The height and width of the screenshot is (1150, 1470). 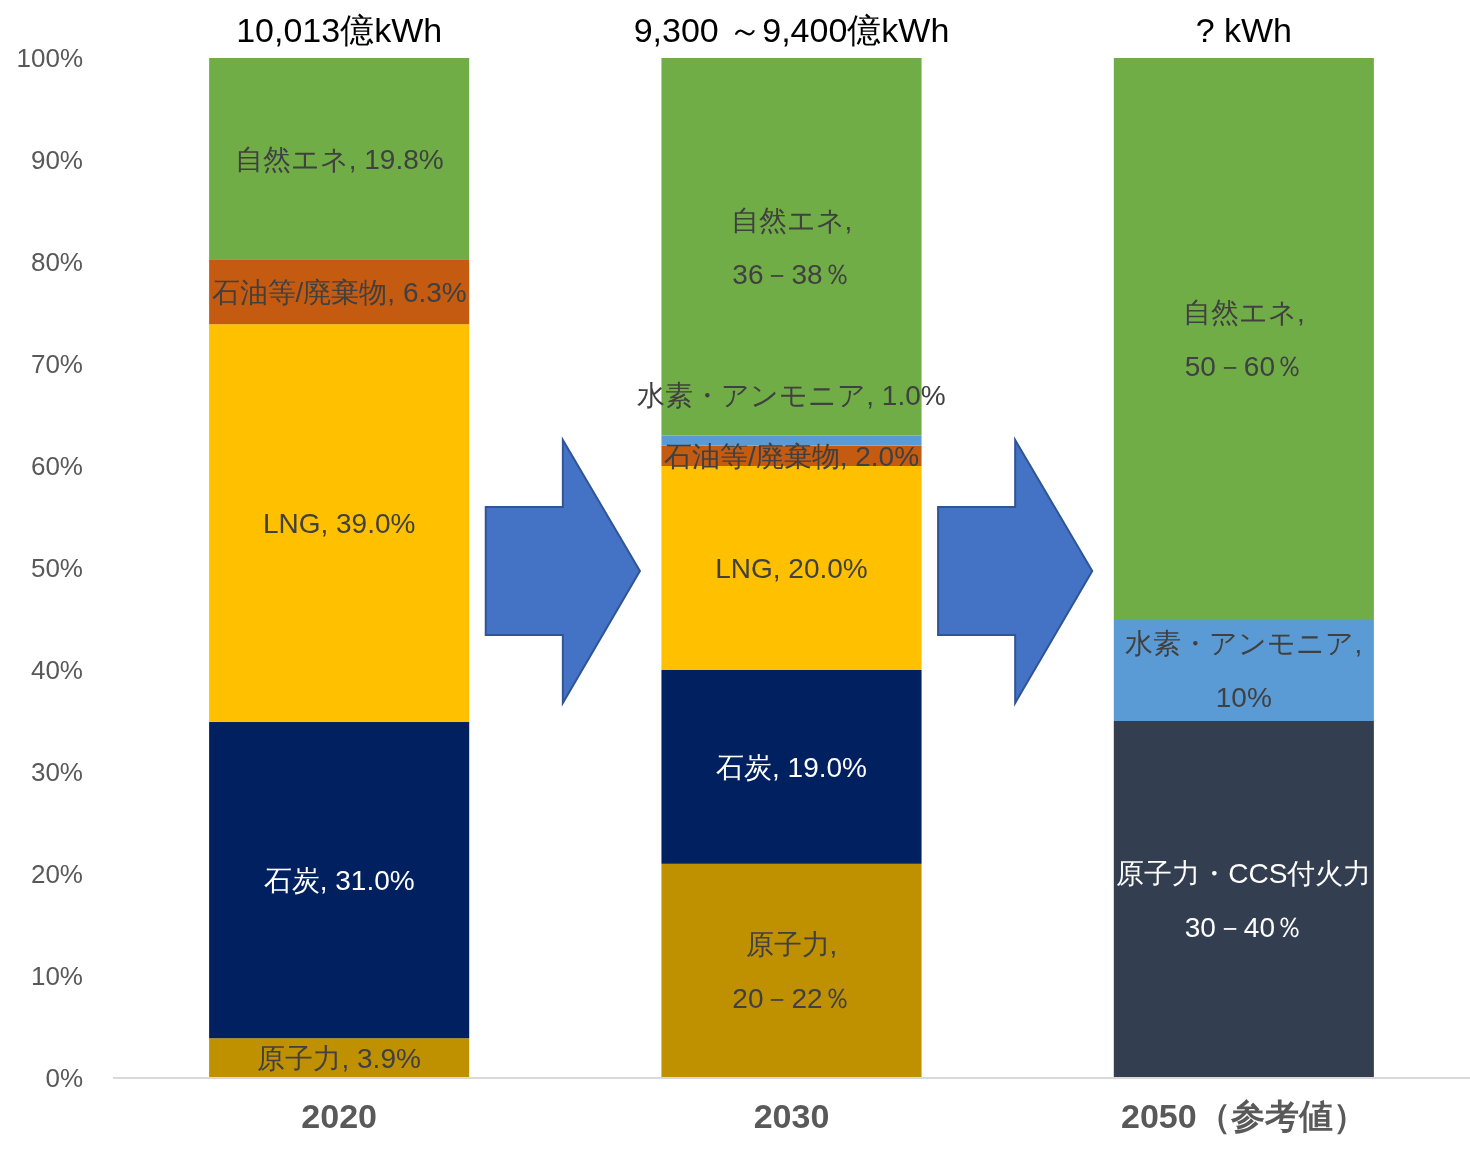 I want to click on annotation: ? kWh, so click(x=1244, y=30).